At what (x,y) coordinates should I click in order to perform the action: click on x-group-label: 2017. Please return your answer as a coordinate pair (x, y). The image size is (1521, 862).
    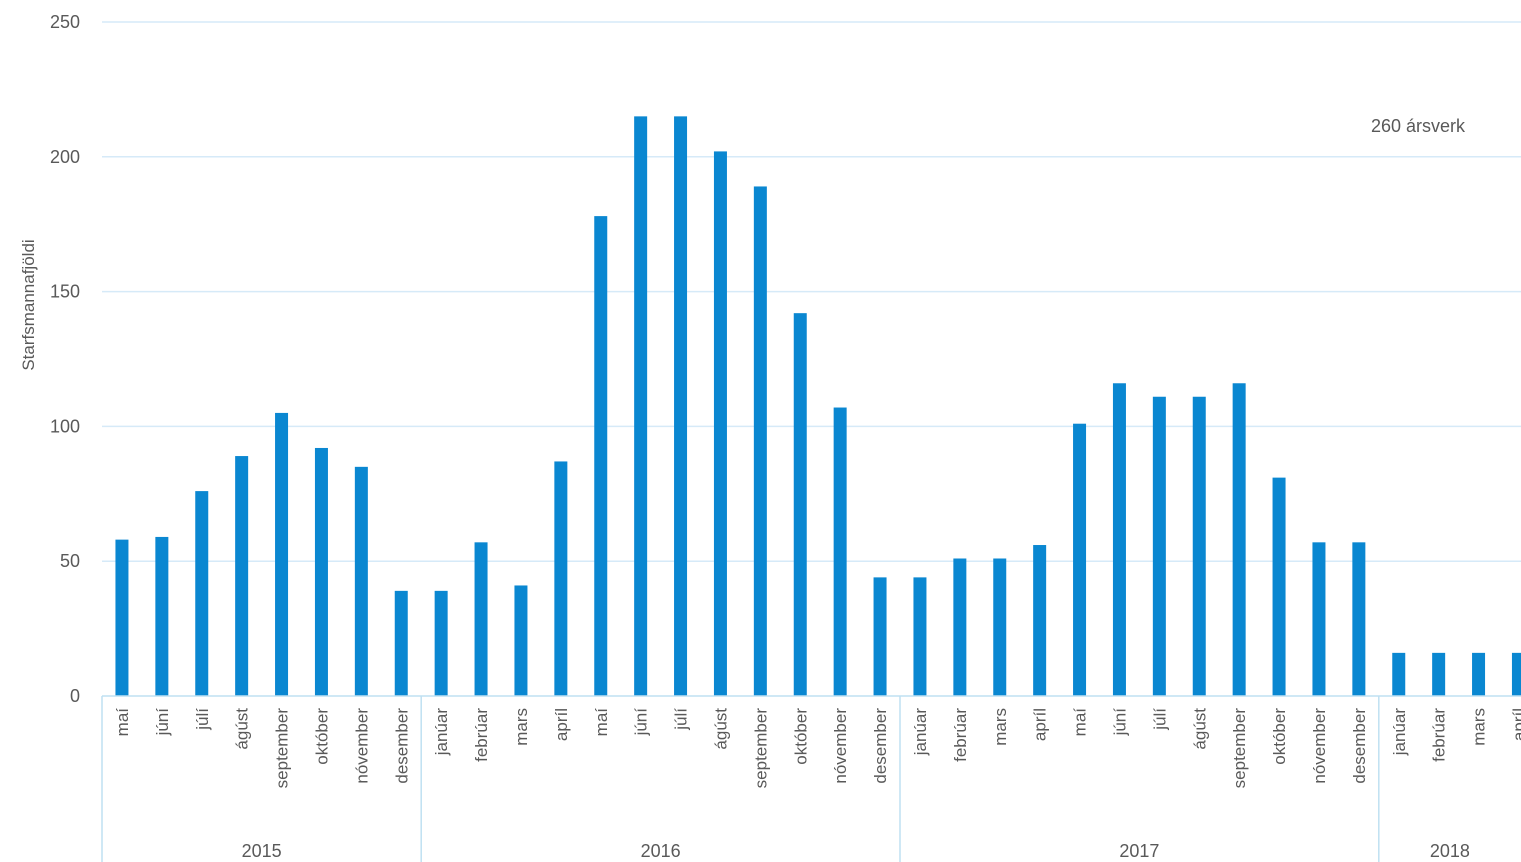
    Looking at the image, I should click on (1139, 851).